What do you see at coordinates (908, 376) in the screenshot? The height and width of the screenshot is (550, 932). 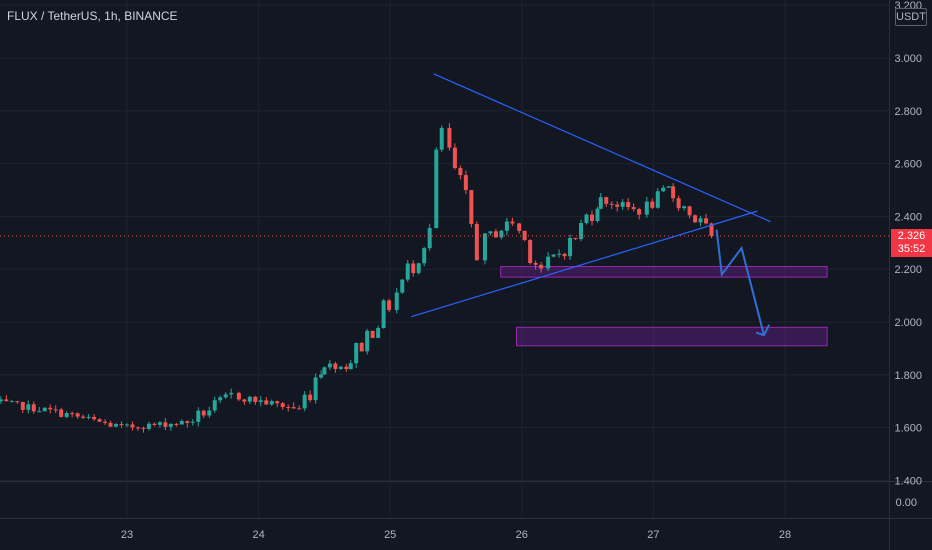 I see `price-tick-label: 1.800` at bounding box center [908, 376].